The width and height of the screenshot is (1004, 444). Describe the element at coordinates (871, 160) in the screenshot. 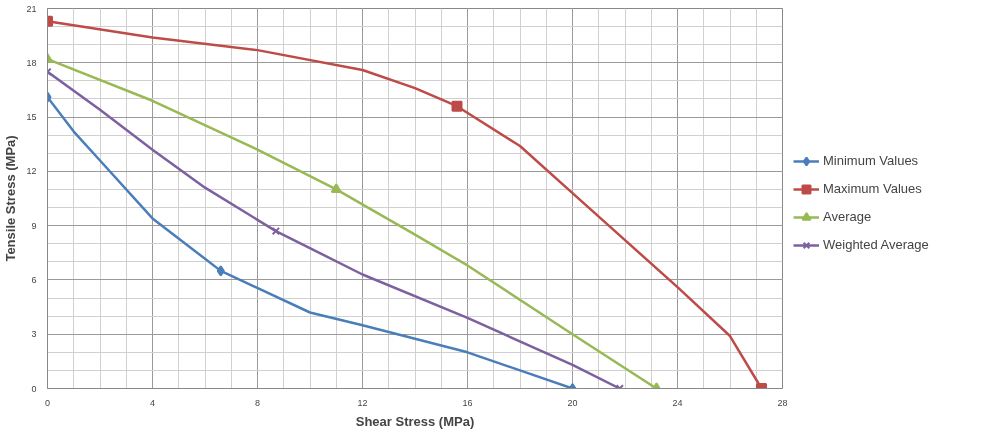

I see `legend-label: Minimum Values` at that location.